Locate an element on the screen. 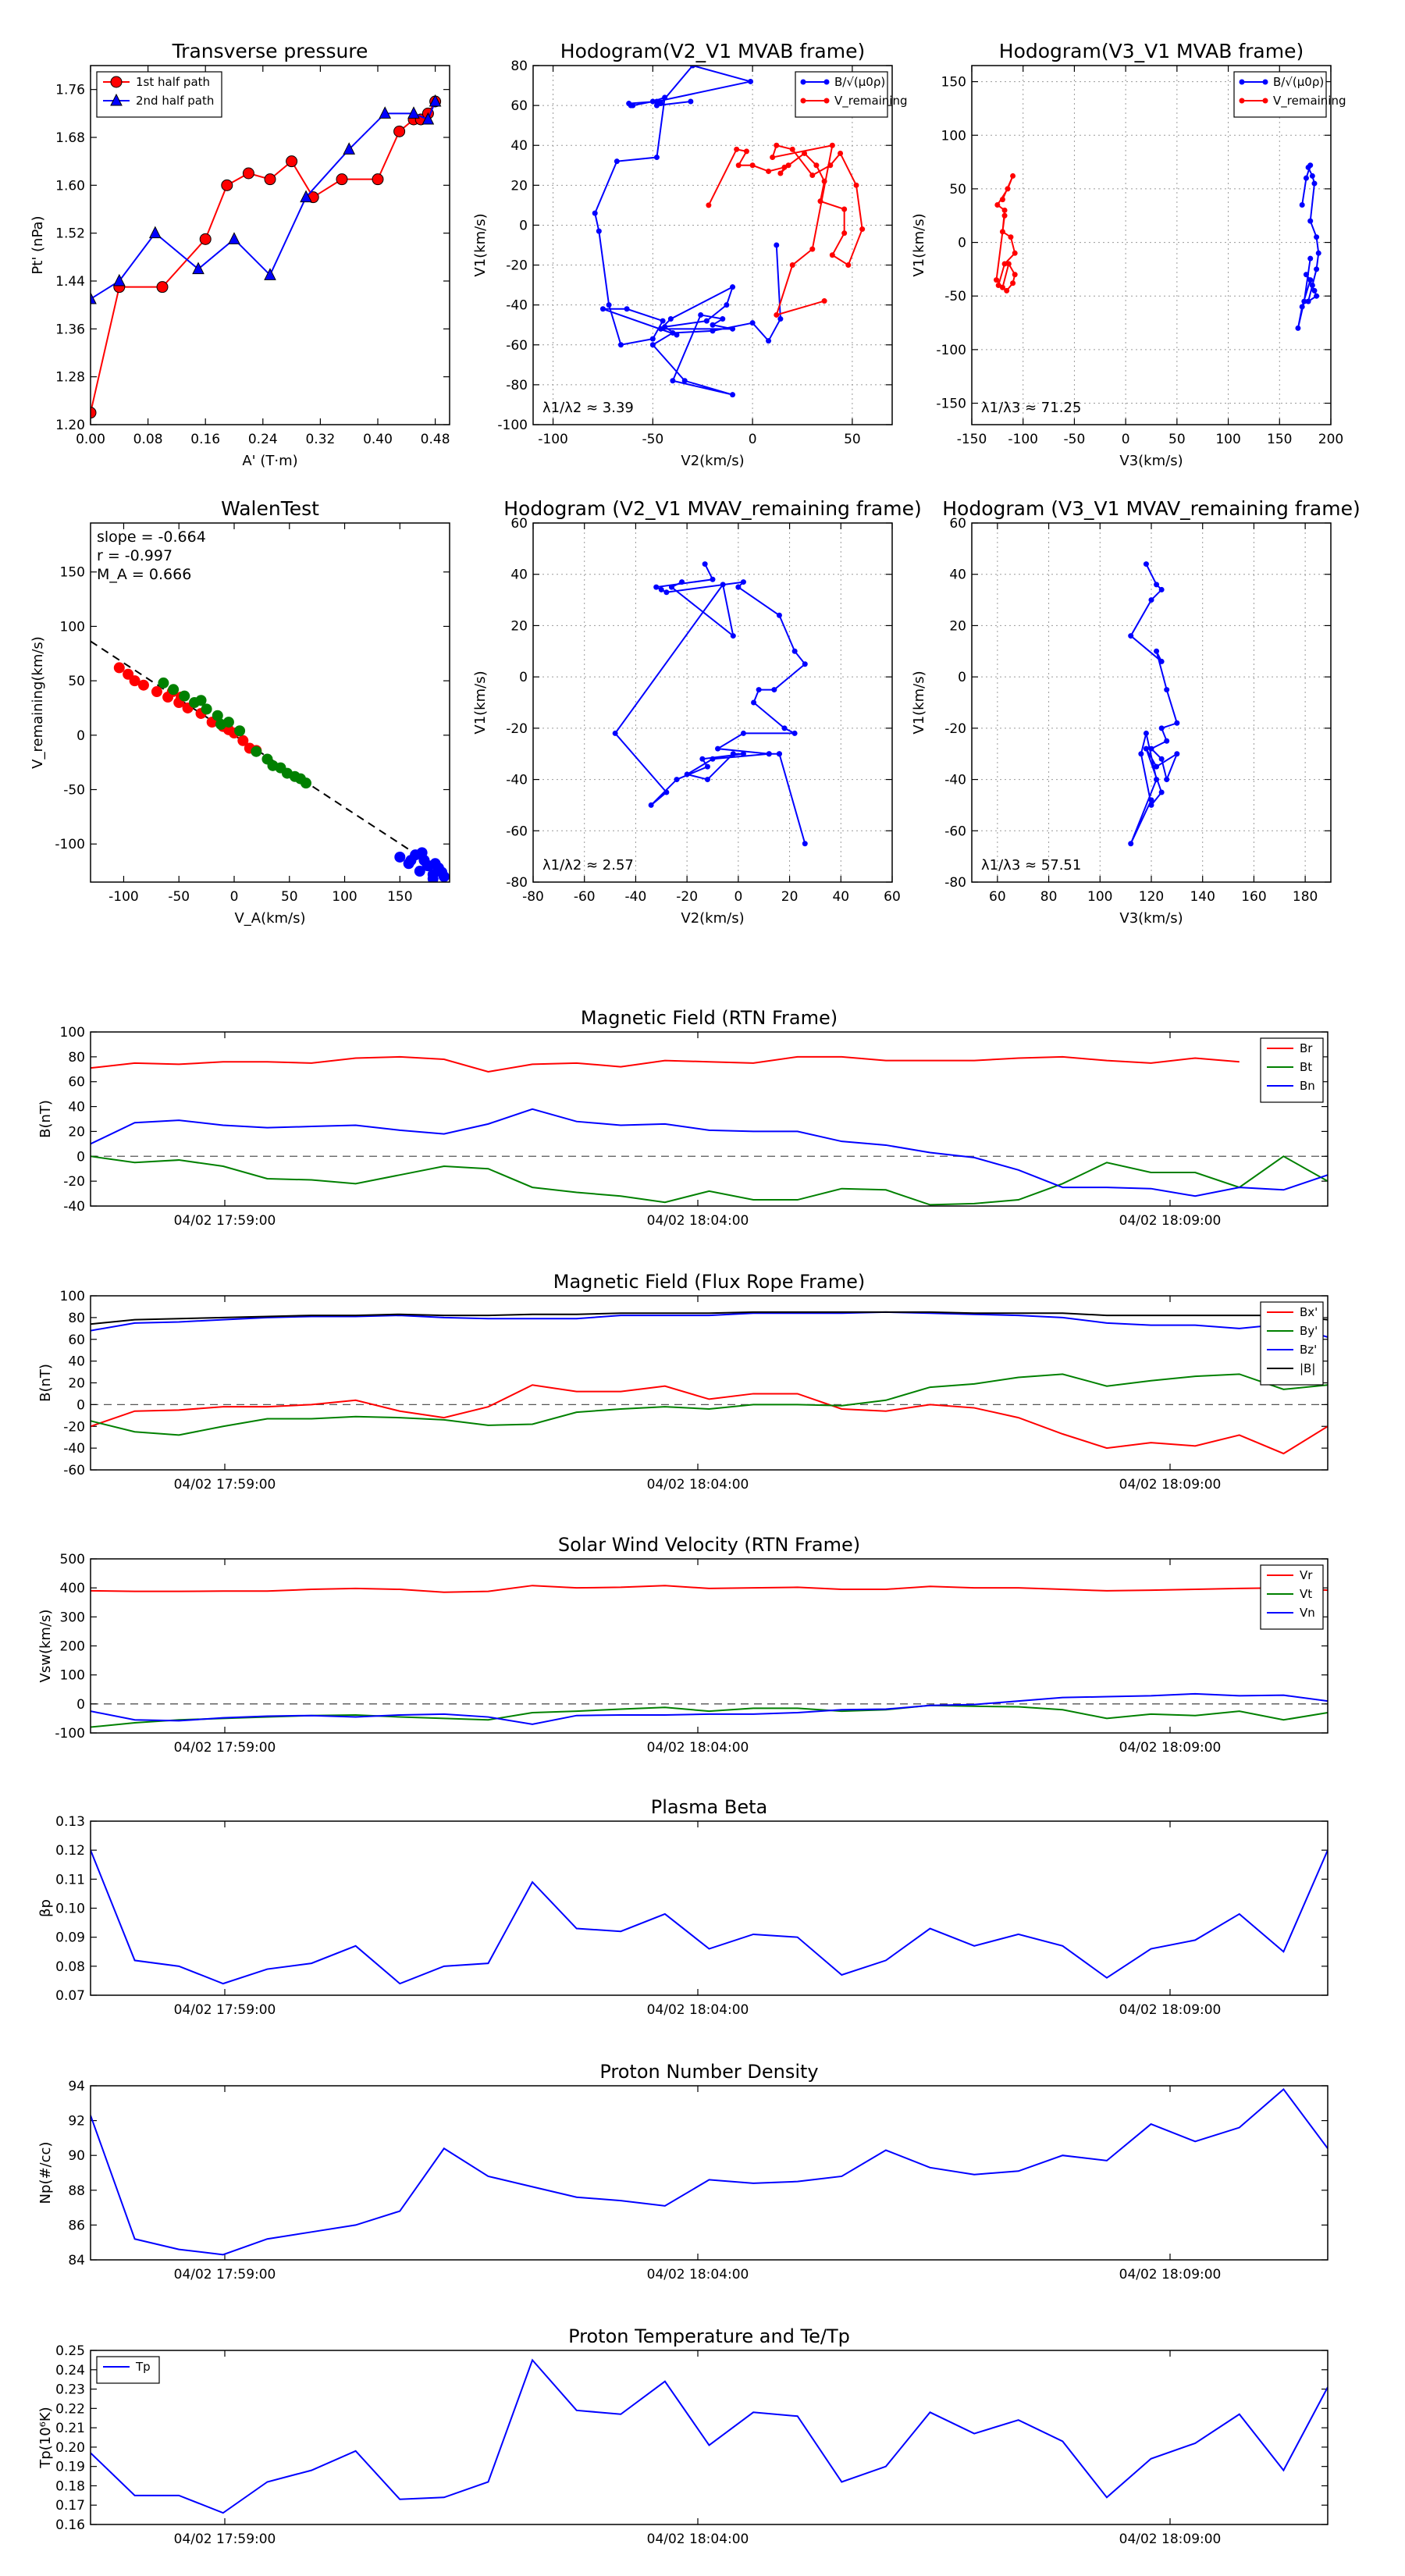 Image resolution: width=1405 pixels, height=2576 pixels. y-tick-label: 300 is located at coordinates (72, 1617).